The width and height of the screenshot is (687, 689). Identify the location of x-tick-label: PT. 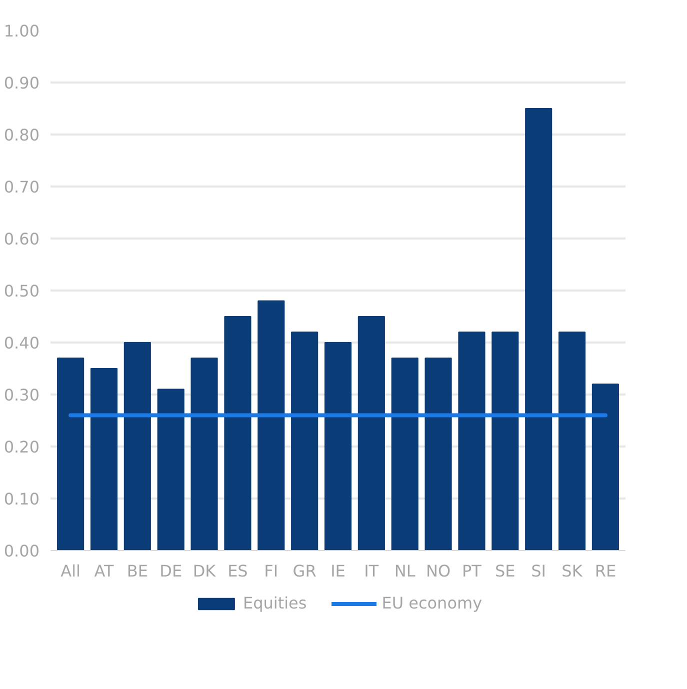
(472, 571).